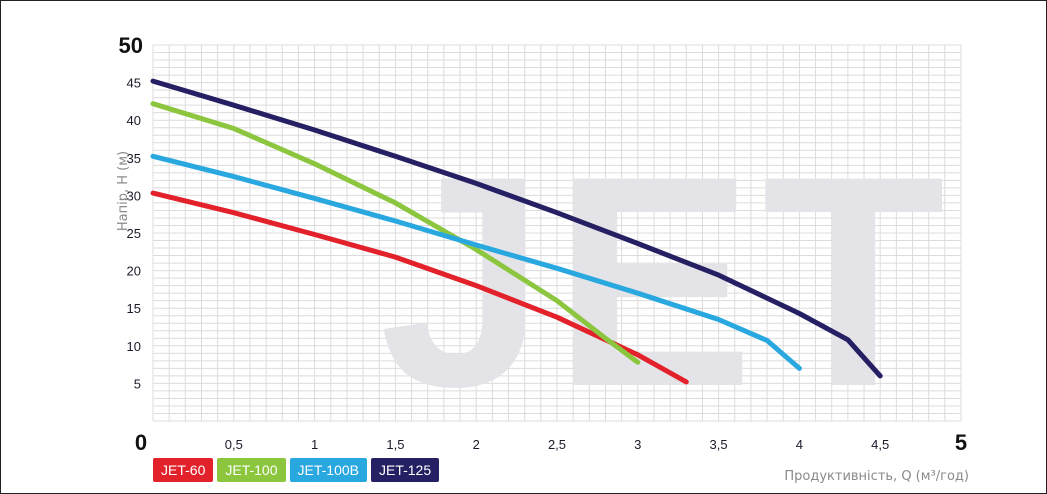 The height and width of the screenshot is (494, 1047). Describe the element at coordinates (134, 271) in the screenshot. I see `y-tick-label: 20` at that location.